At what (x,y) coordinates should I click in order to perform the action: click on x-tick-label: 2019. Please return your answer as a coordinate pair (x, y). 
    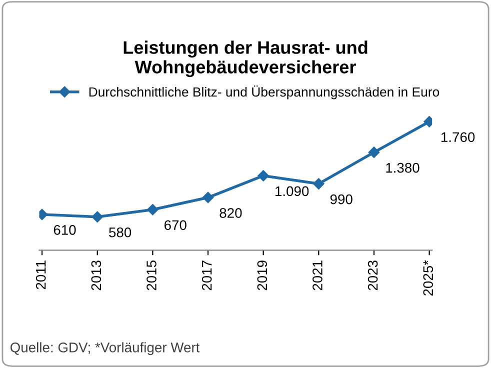
    Looking at the image, I should click on (262, 275).